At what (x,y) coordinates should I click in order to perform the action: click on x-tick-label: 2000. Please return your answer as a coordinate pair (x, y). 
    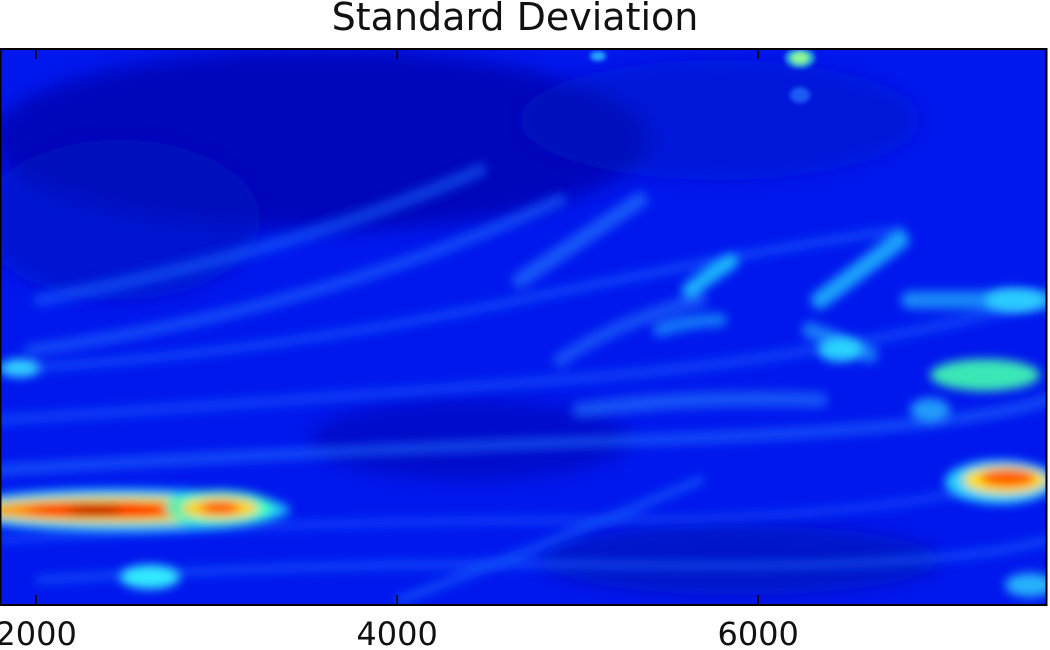
    Looking at the image, I should click on (38, 632).